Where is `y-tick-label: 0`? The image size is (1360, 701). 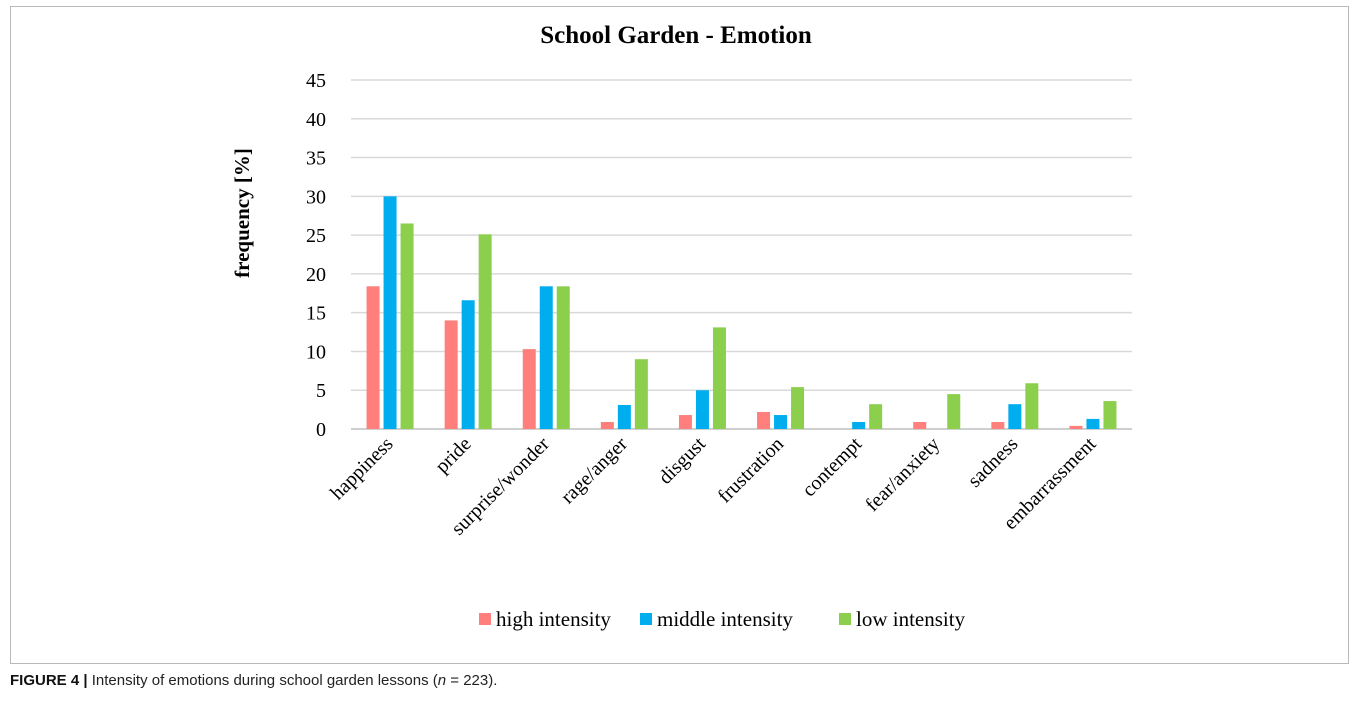 y-tick-label: 0 is located at coordinates (321, 430).